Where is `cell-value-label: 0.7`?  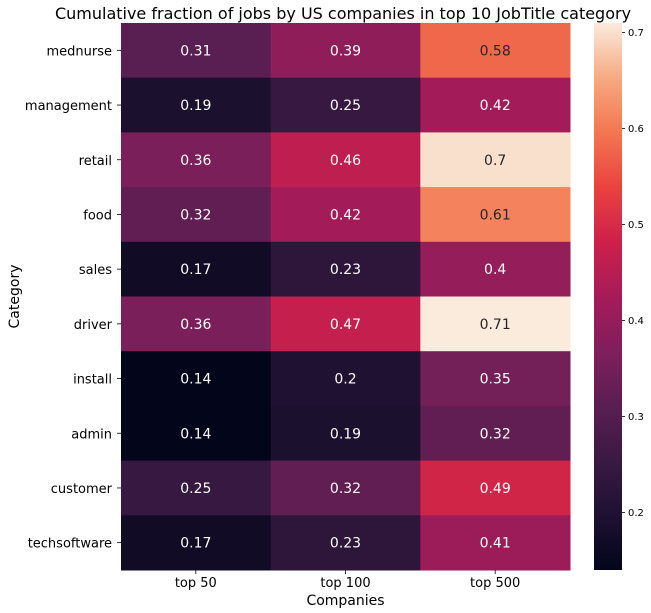
cell-value-label: 0.7 is located at coordinates (495, 161).